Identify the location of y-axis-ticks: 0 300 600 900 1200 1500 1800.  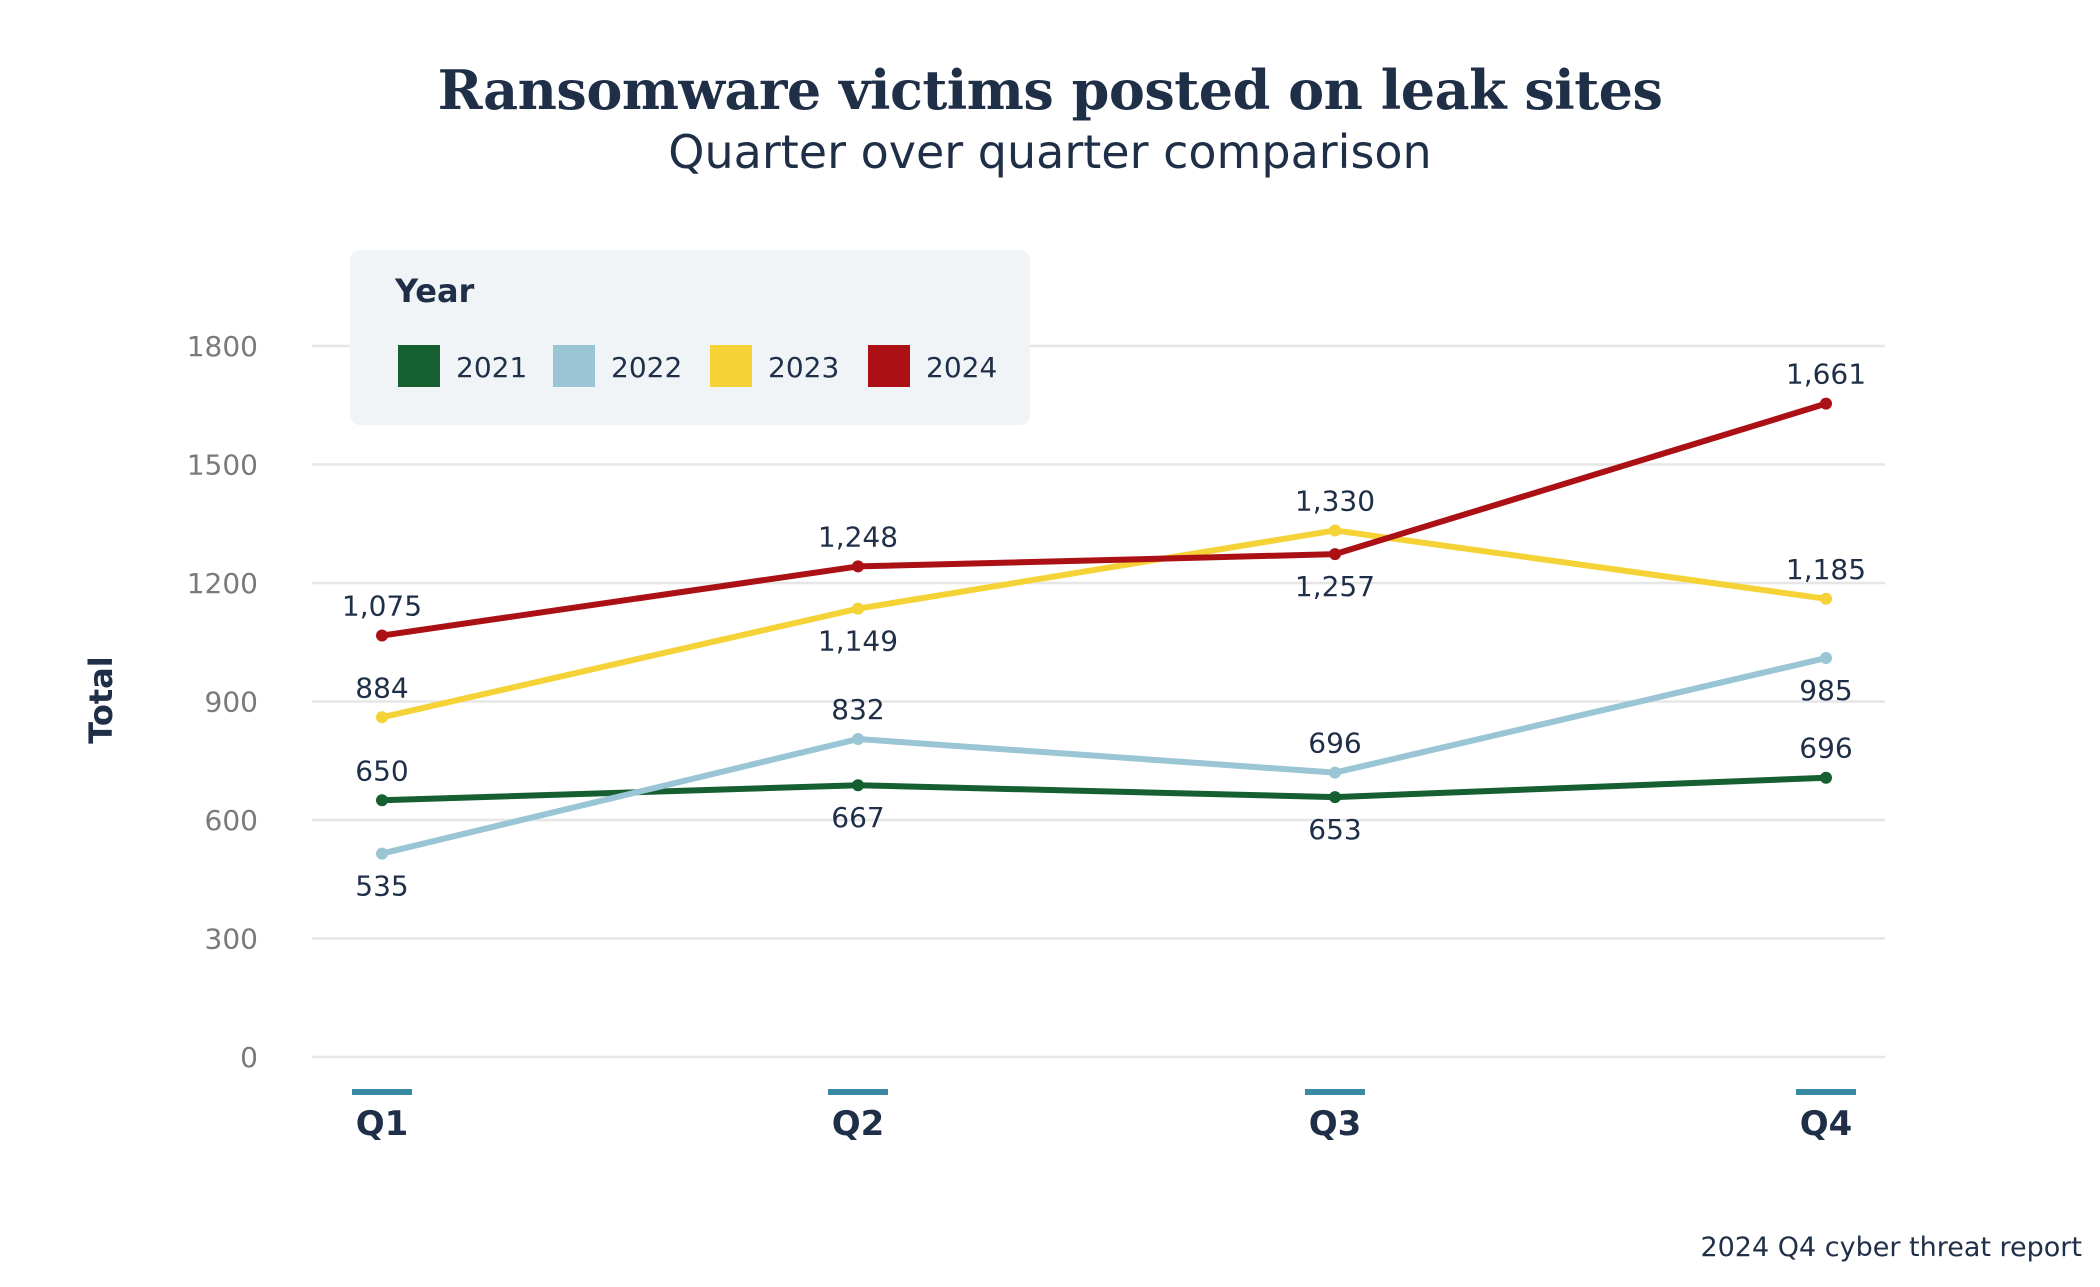
(222, 702).